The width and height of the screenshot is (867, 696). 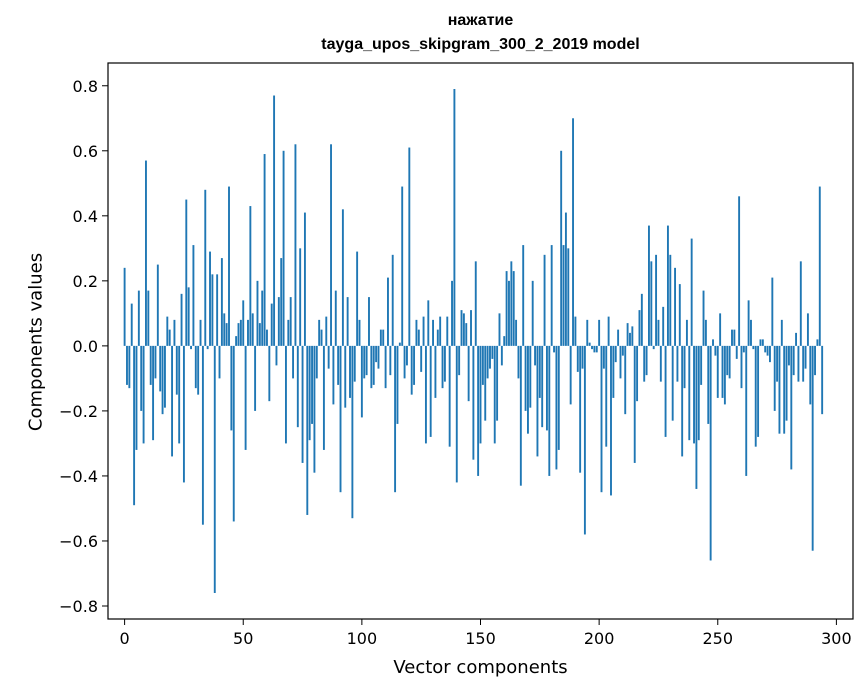 What do you see at coordinates (85, 281) in the screenshot?
I see `y-tick-label: 0.2` at bounding box center [85, 281].